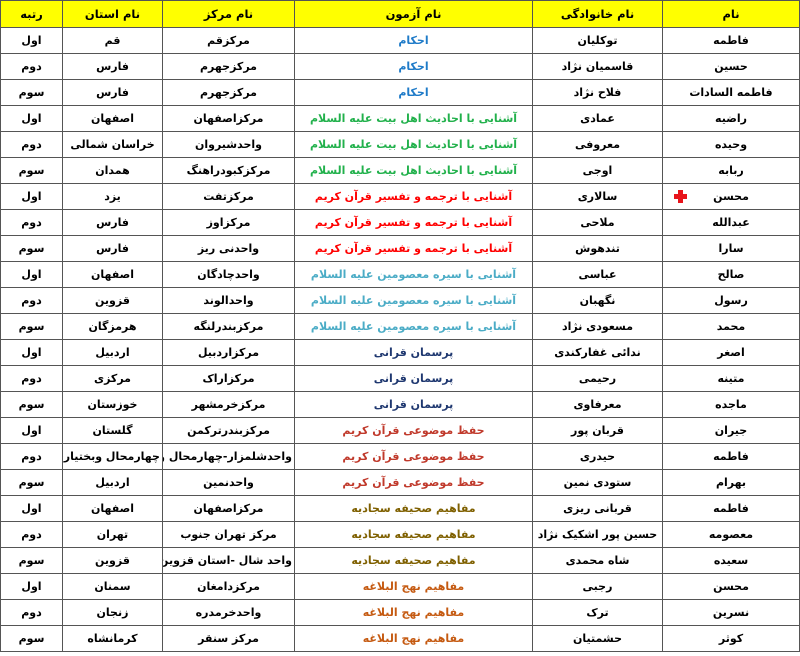 Image resolution: width=800 pixels, height=656 pixels. Describe the element at coordinates (597, 404) in the screenshot. I see `cell-family: معرفاوی` at that location.